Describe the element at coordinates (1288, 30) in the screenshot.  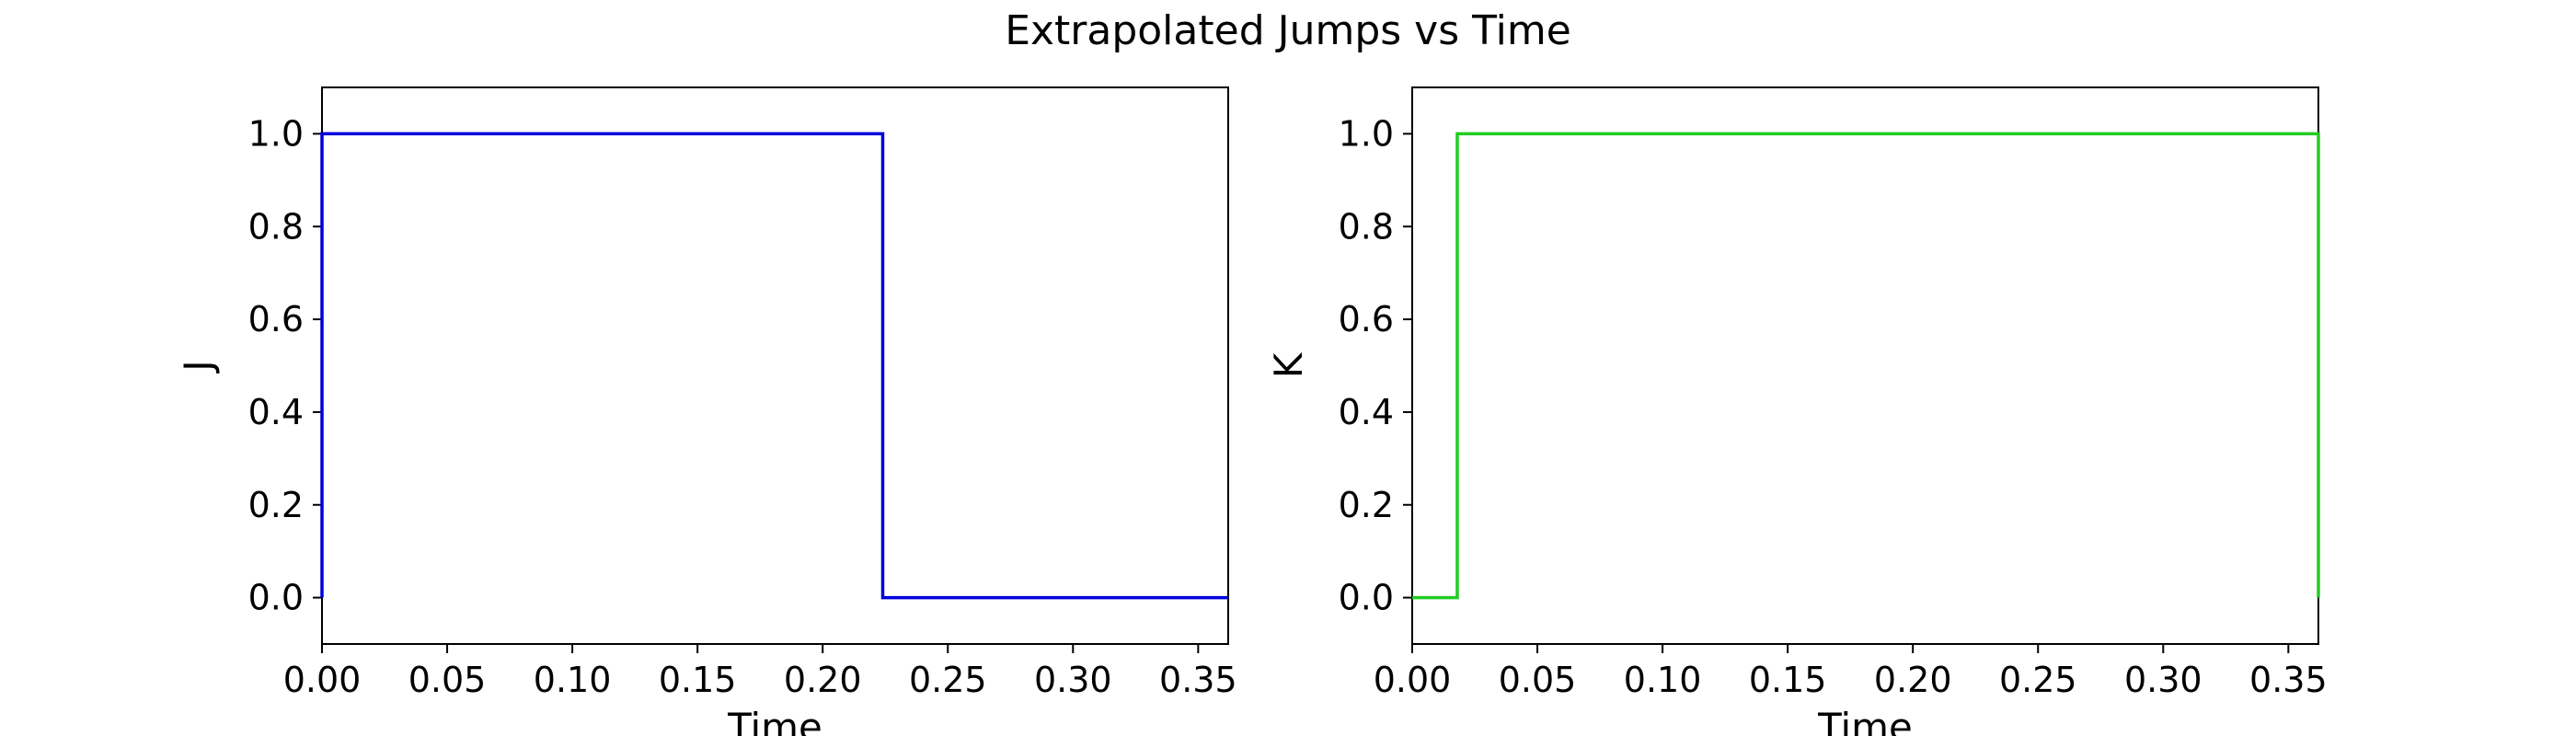
I see `figure-title: Extrapolated Jumps vs Time` at that location.